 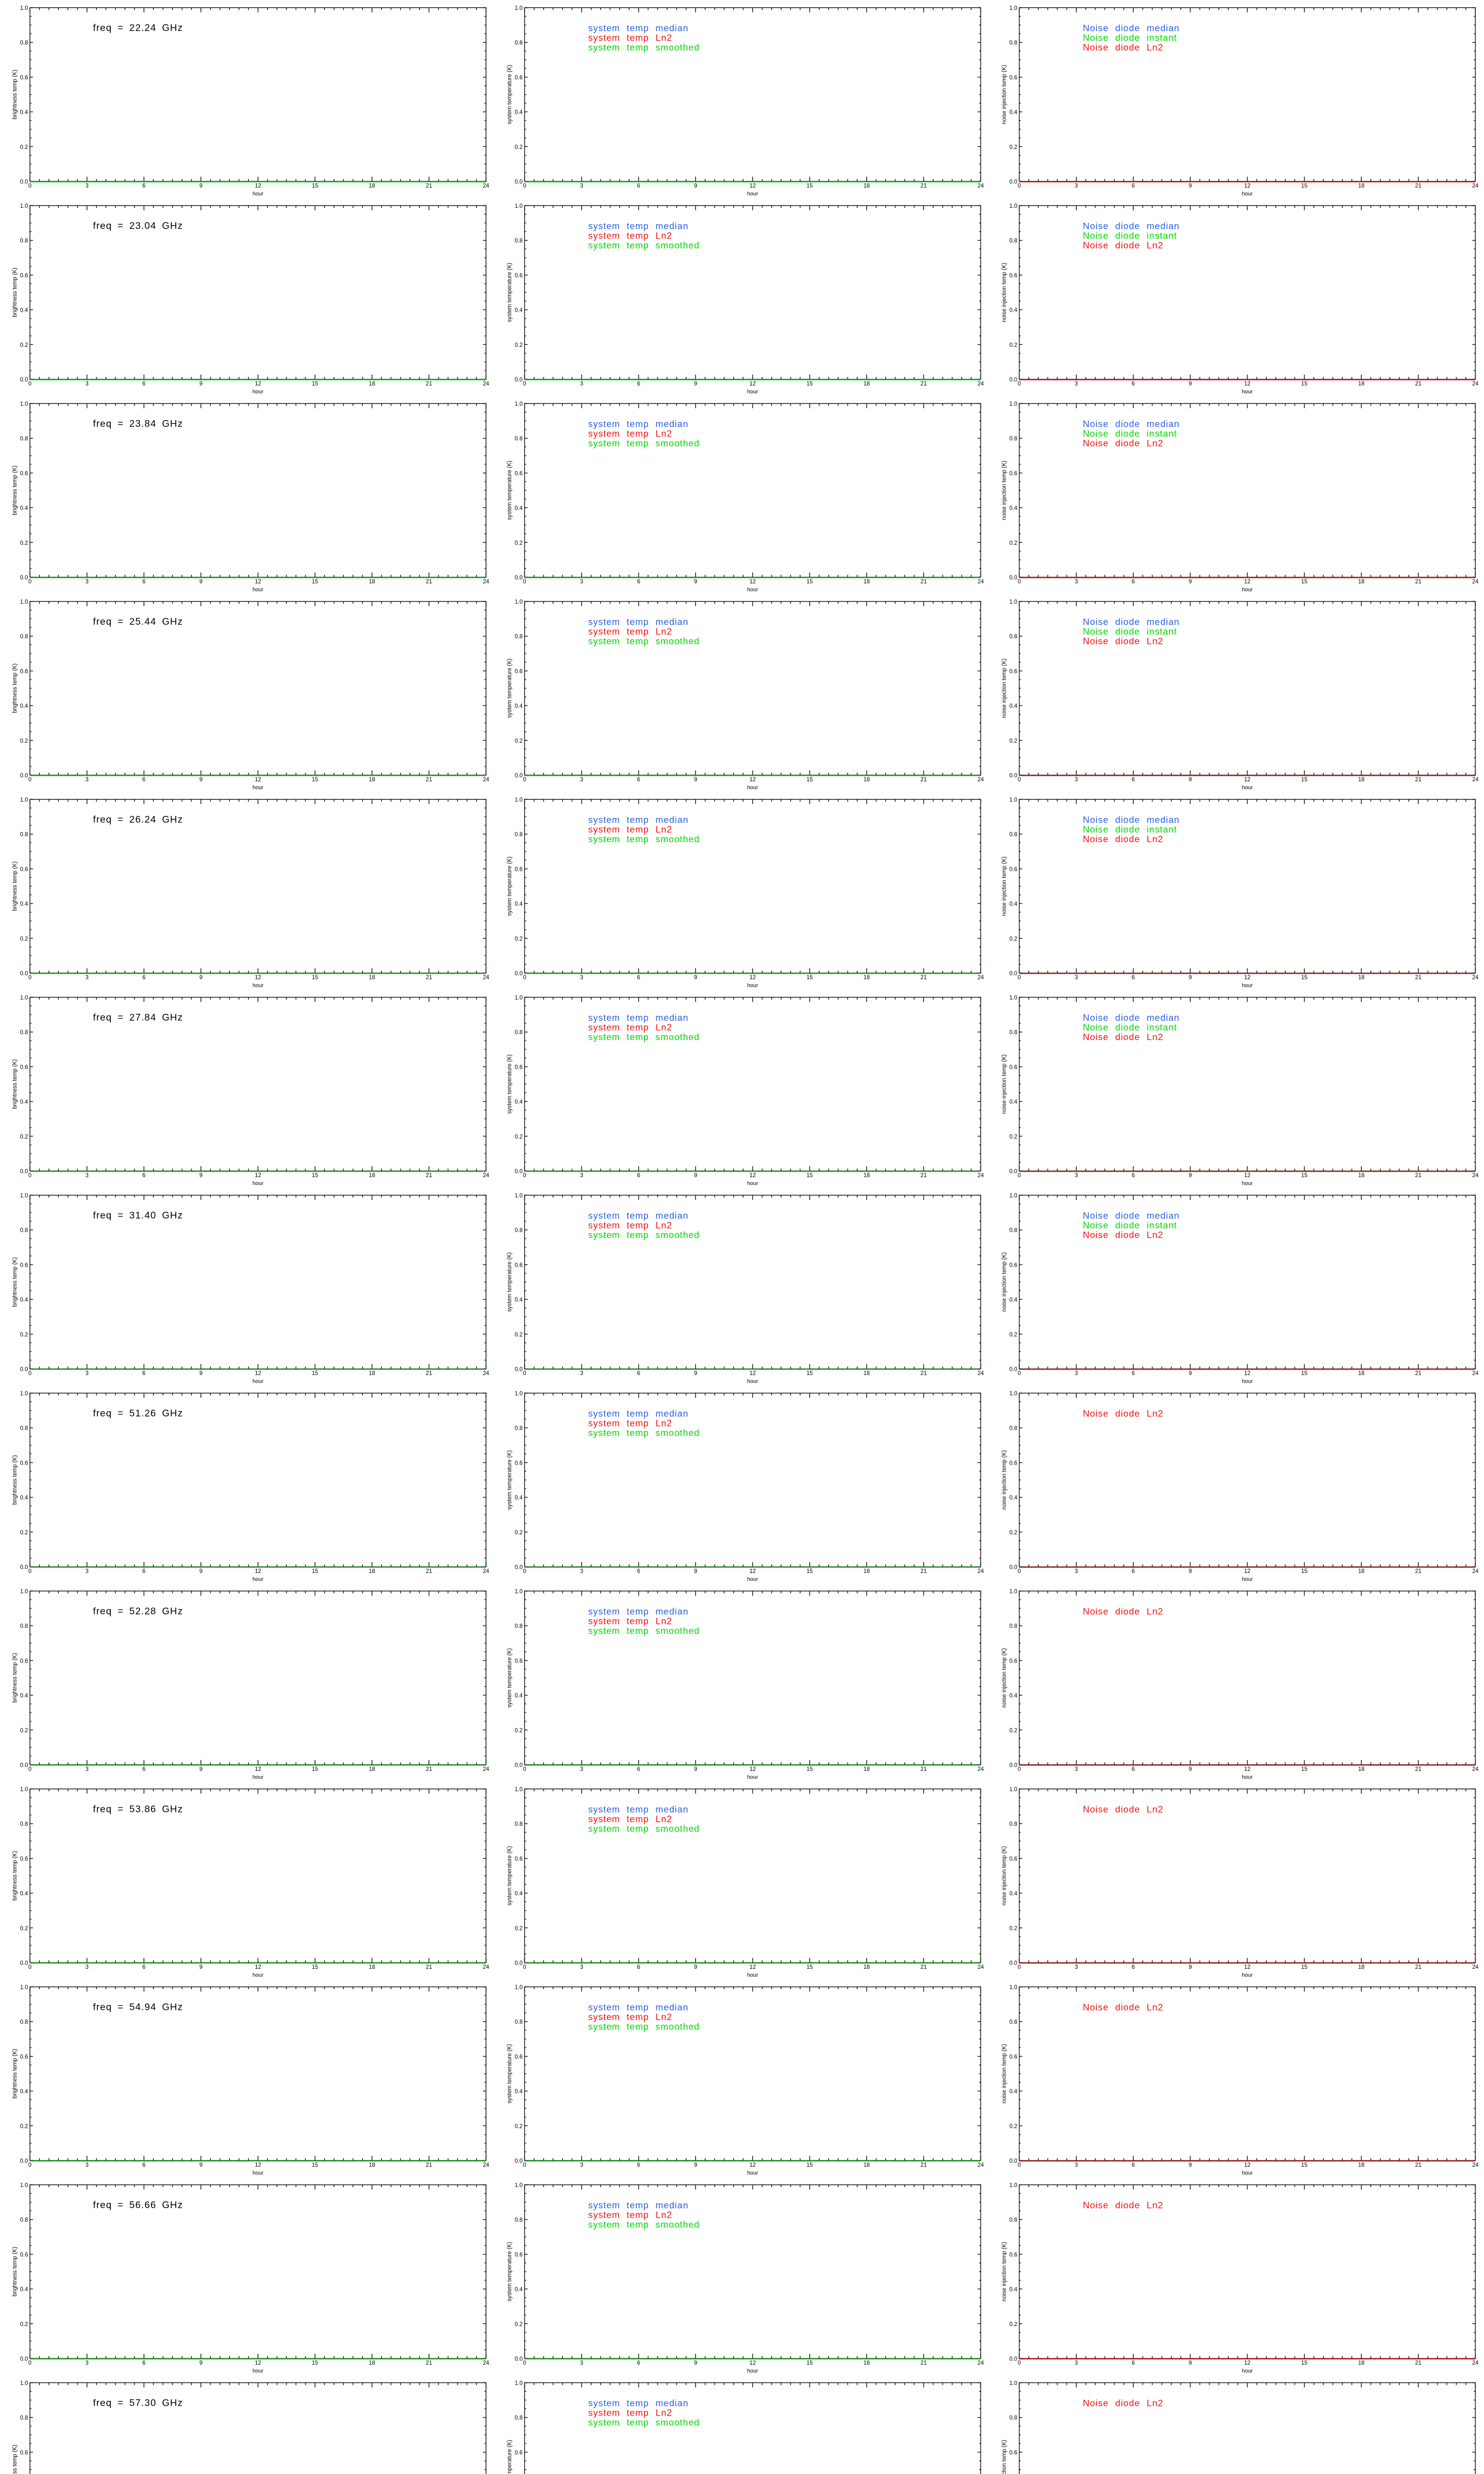 What do you see at coordinates (1005, 2074) in the screenshot?
I see `svg-text: noise injection temp (K)` at bounding box center [1005, 2074].